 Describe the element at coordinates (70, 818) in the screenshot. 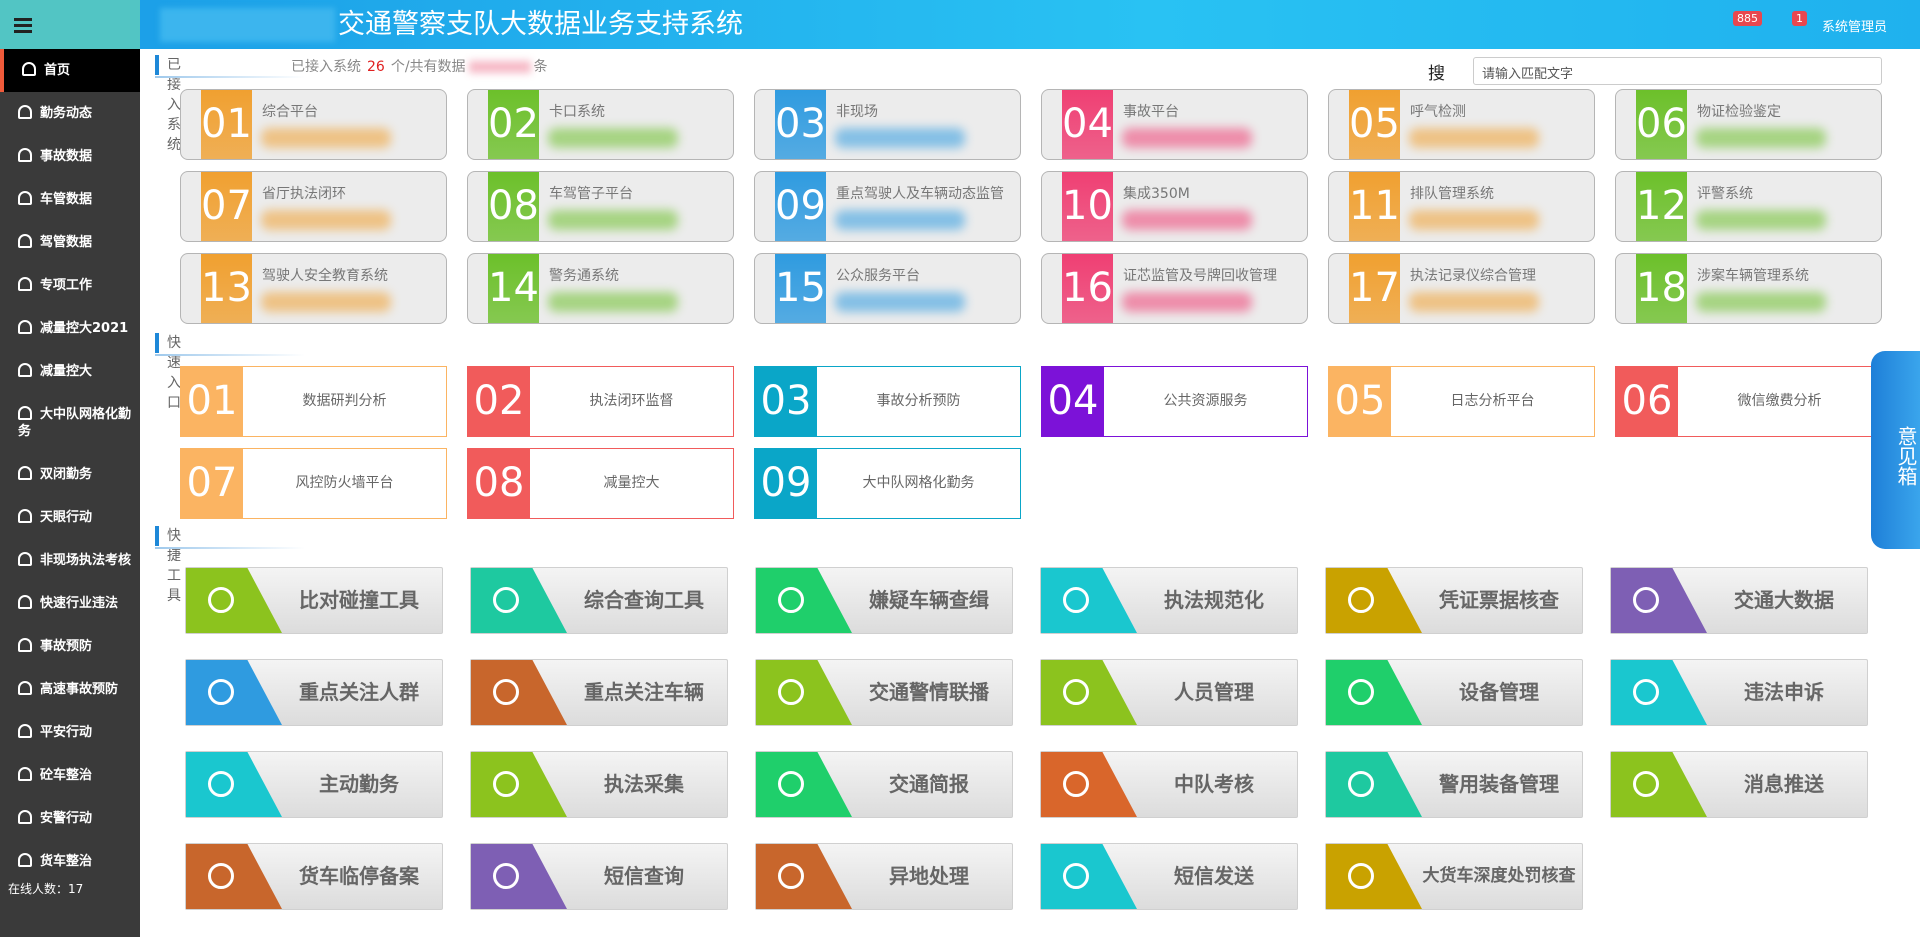

I see `menu-item: 安警行动` at that location.